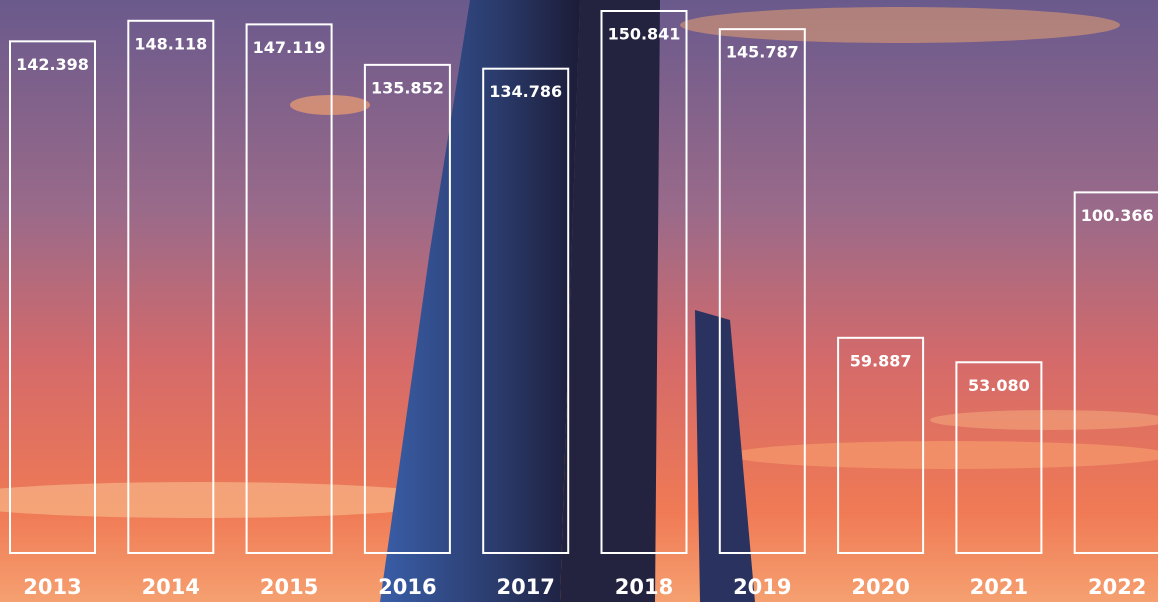  Describe the element at coordinates (762, 52) in the screenshot. I see `value-label: 145.787` at that location.